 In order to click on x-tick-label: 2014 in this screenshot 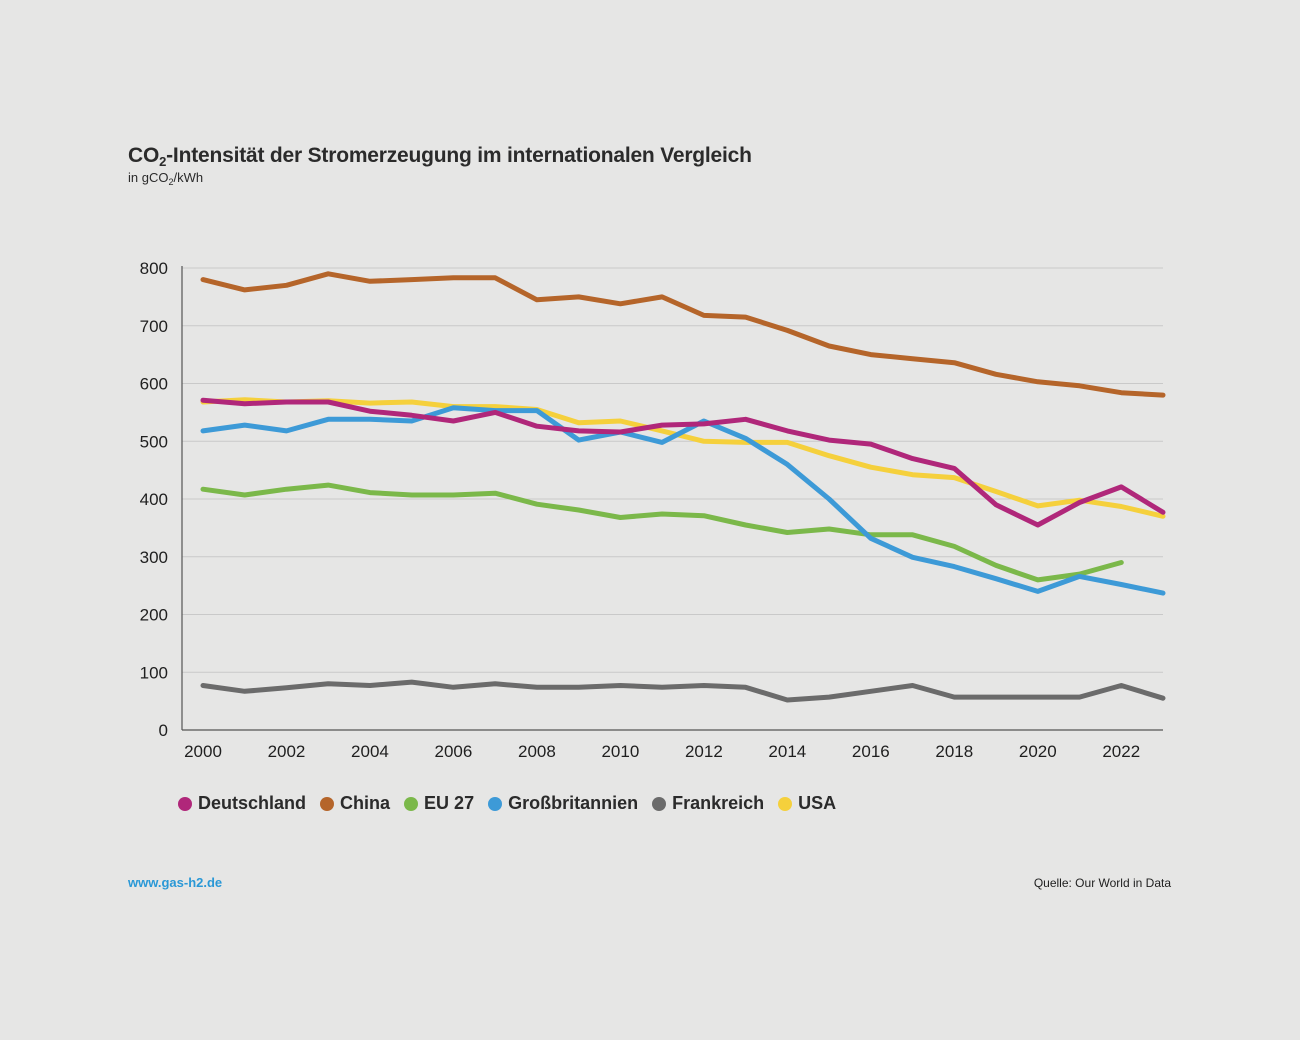, I will do `click(787, 751)`.